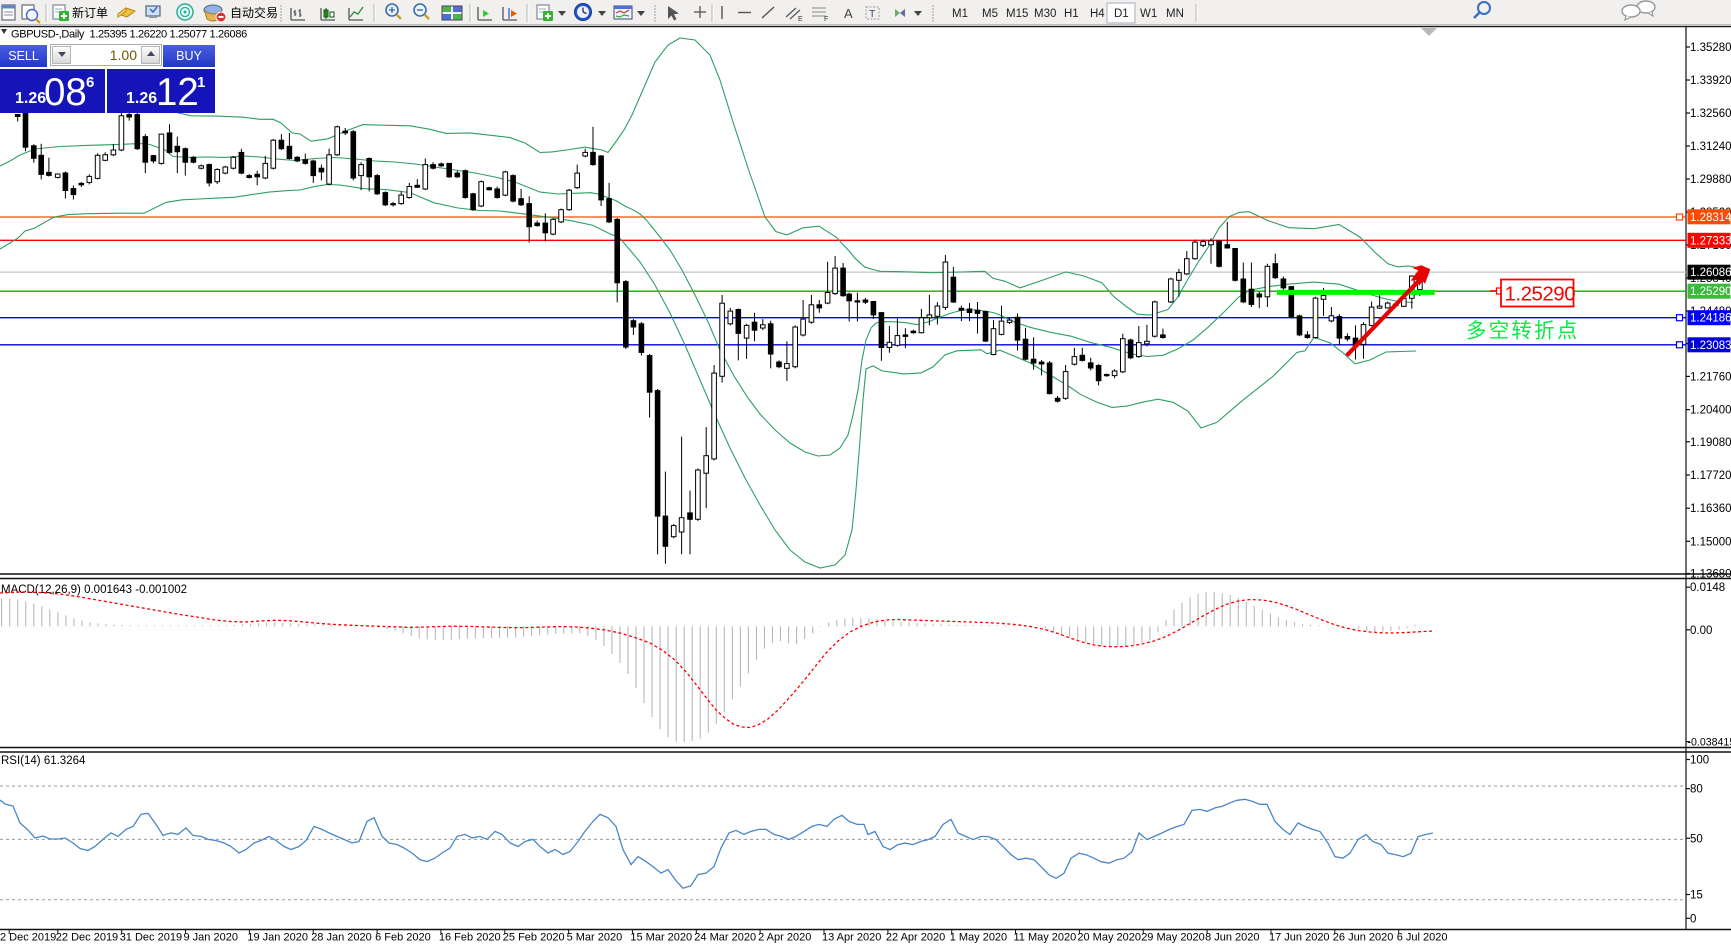  Describe the element at coordinates (595, 938) in the screenshot. I see `svg-text: 5 Mar 2020` at that location.